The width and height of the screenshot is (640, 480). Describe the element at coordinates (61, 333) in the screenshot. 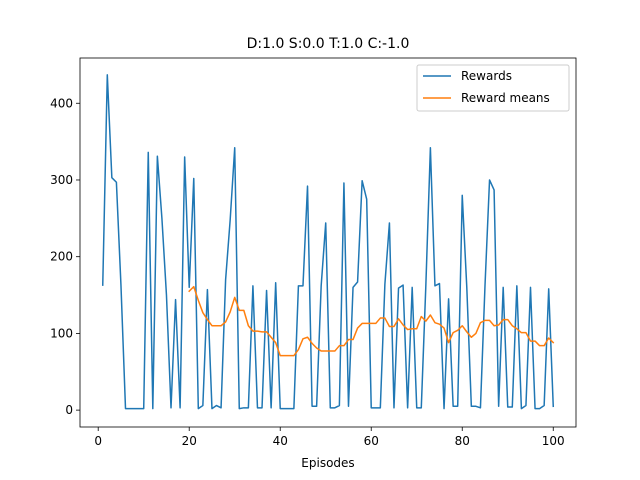

I see `y-tick-label: 100` at that location.